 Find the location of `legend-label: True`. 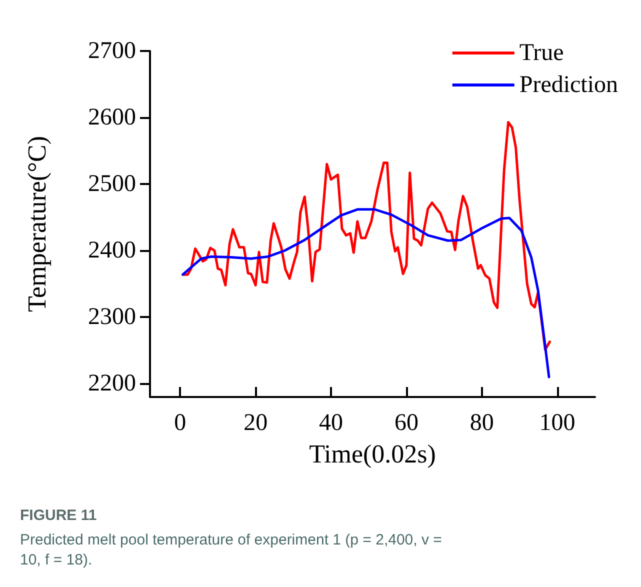

legend-label: True is located at coordinates (541, 53).